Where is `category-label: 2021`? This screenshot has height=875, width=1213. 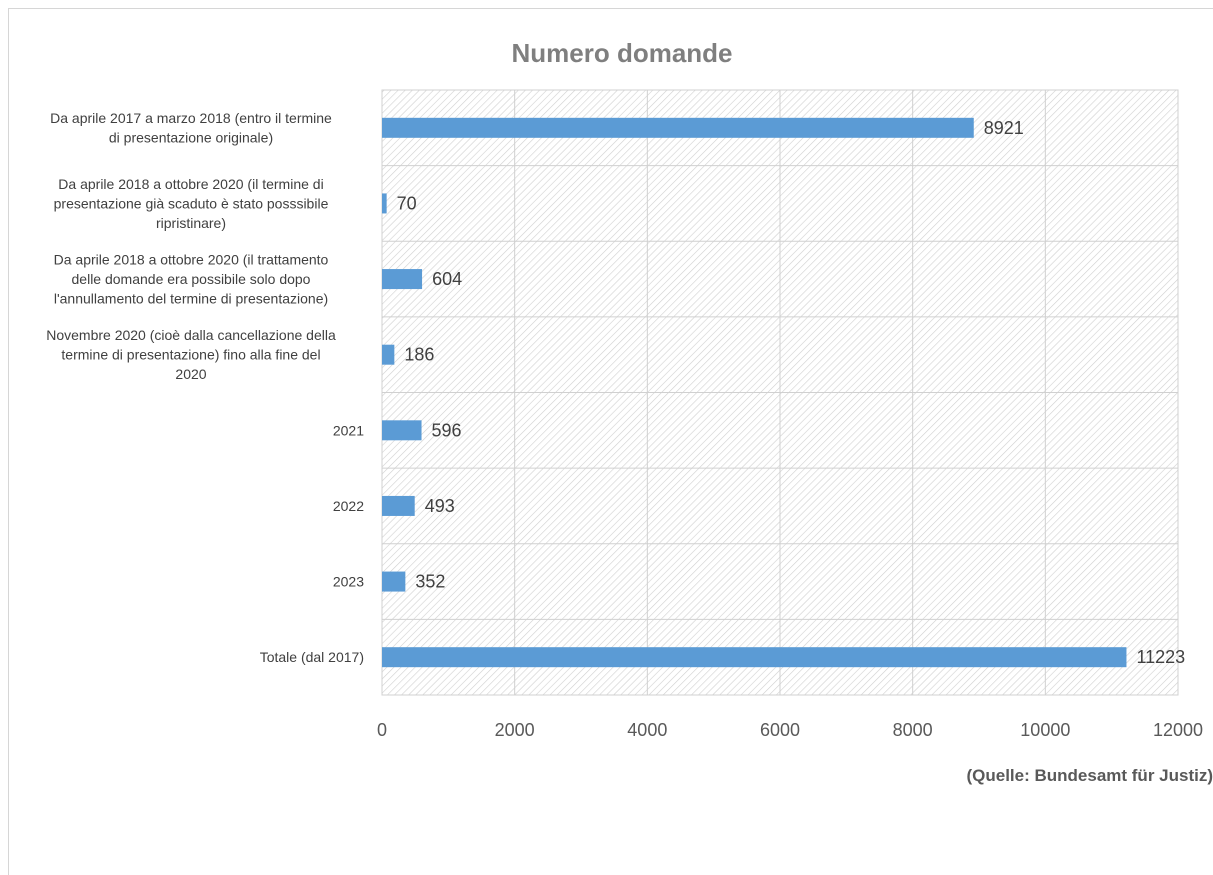 category-label: 2021 is located at coordinates (348, 430).